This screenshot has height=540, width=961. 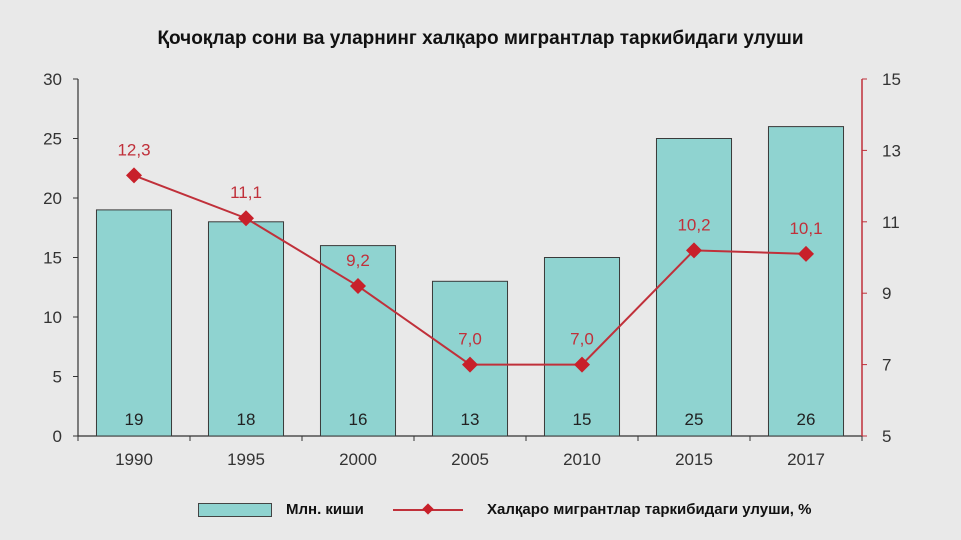 I want to click on x-tick-label: 1995, so click(x=246, y=459).